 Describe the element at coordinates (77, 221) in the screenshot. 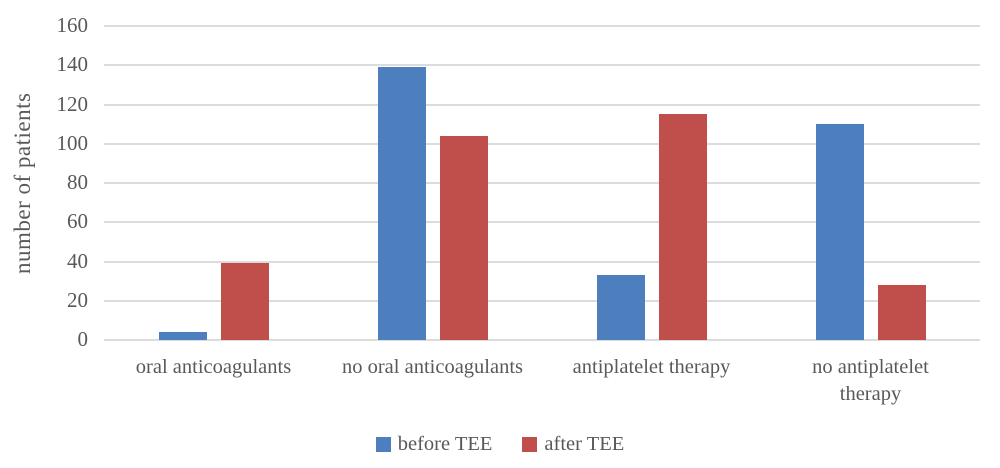

I see `y-tick-label: 60` at that location.